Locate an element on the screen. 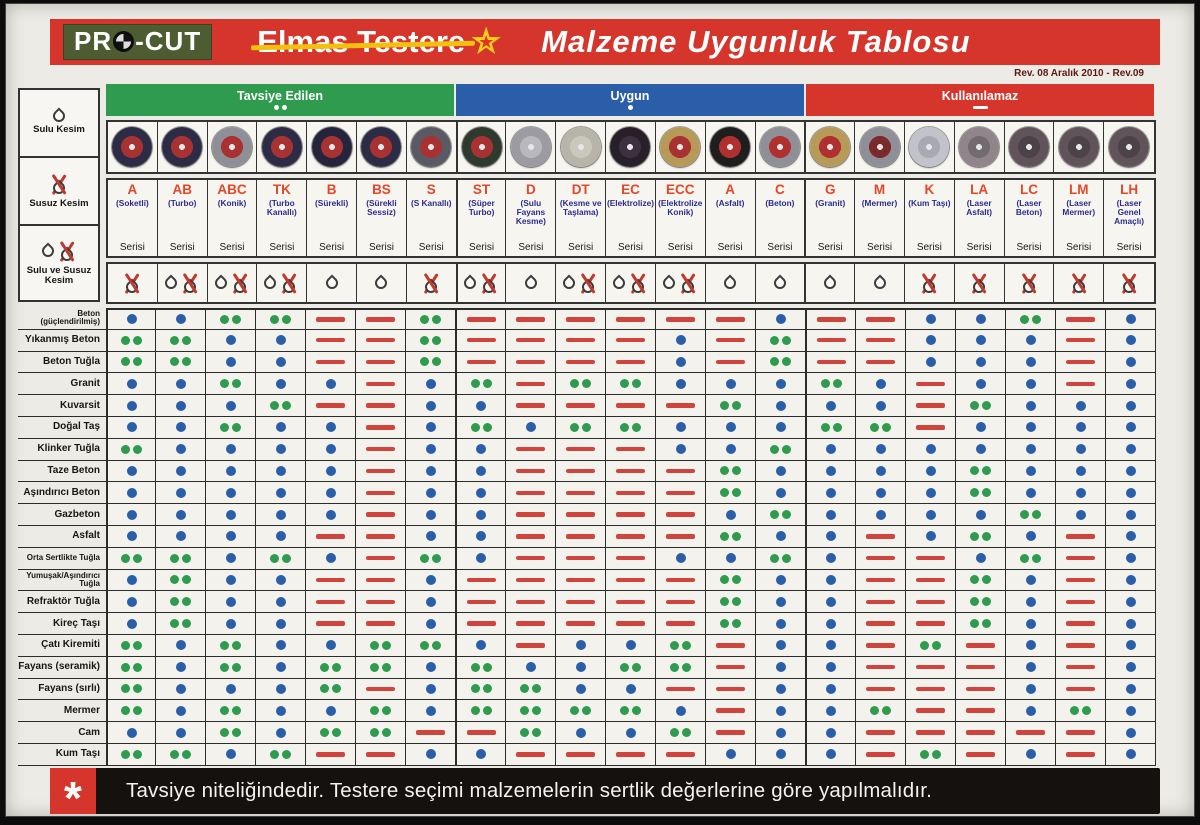  series-name: (Beton) is located at coordinates (780, 202).